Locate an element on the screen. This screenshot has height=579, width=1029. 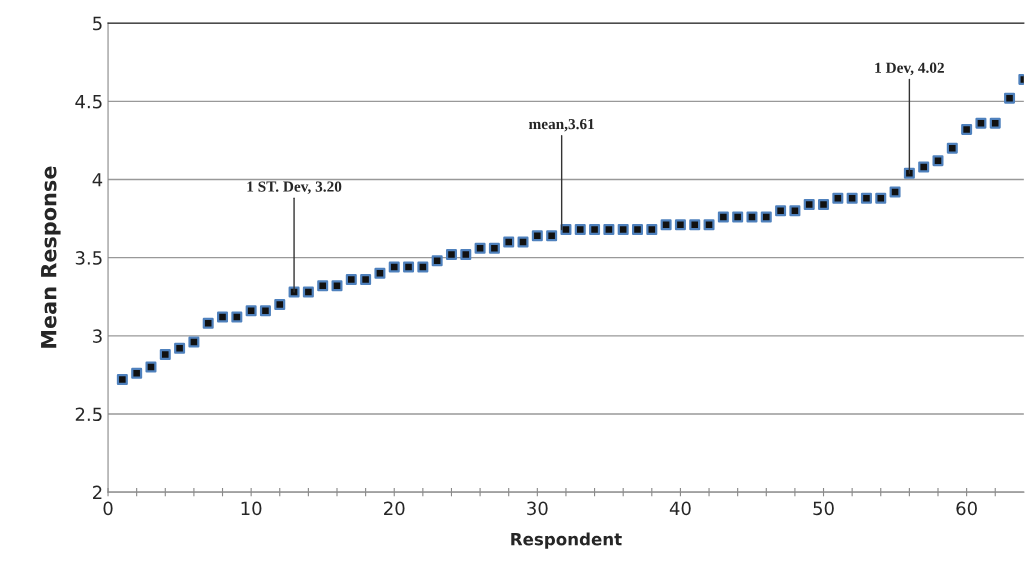
y-tick-label: 3.5 is located at coordinates (88, 258).